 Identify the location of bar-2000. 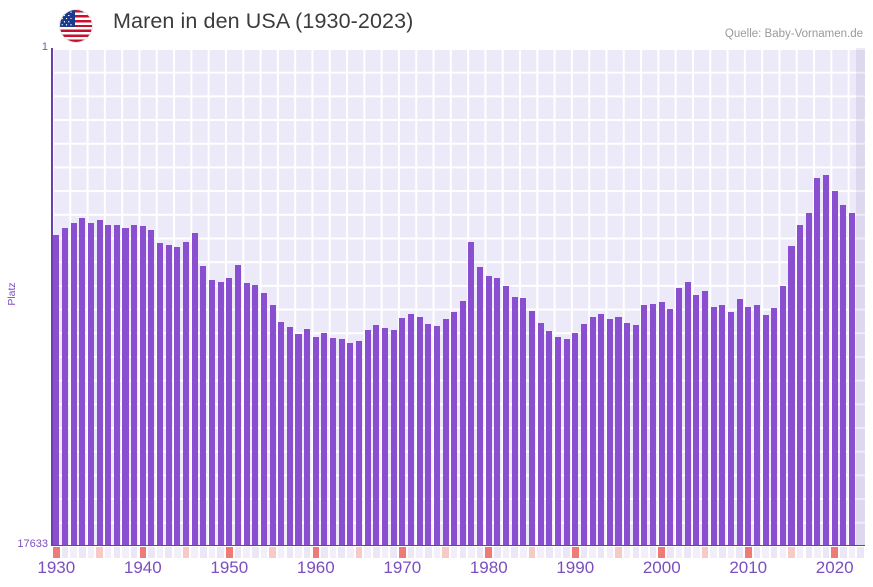
(661, 423).